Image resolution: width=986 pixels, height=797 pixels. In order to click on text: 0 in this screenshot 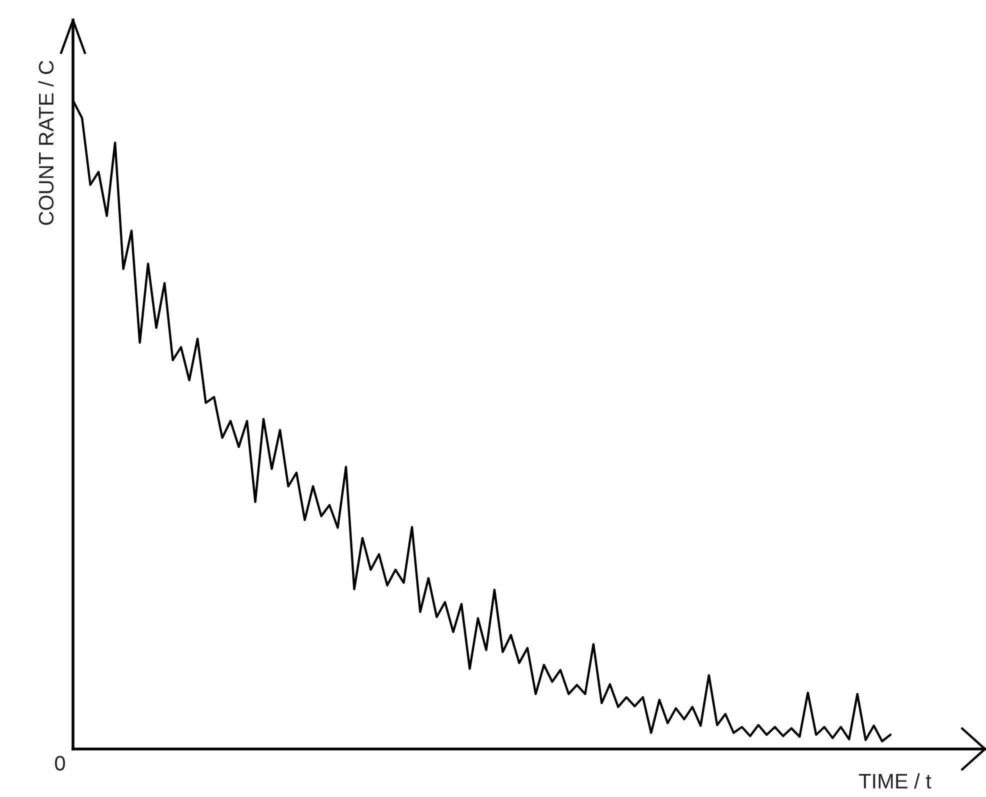, I will do `click(60, 763)`.